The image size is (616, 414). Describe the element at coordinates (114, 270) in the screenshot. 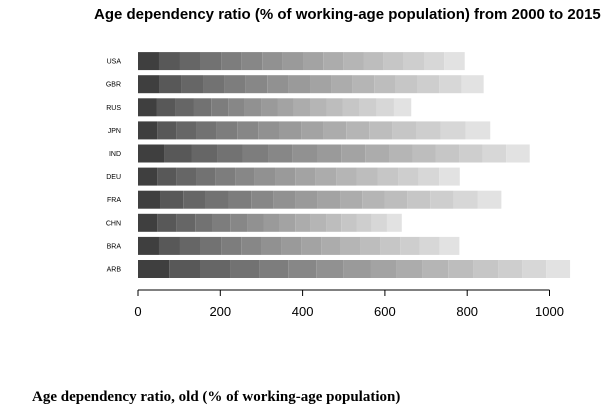

I see `category-label-arb: ARB` at that location.